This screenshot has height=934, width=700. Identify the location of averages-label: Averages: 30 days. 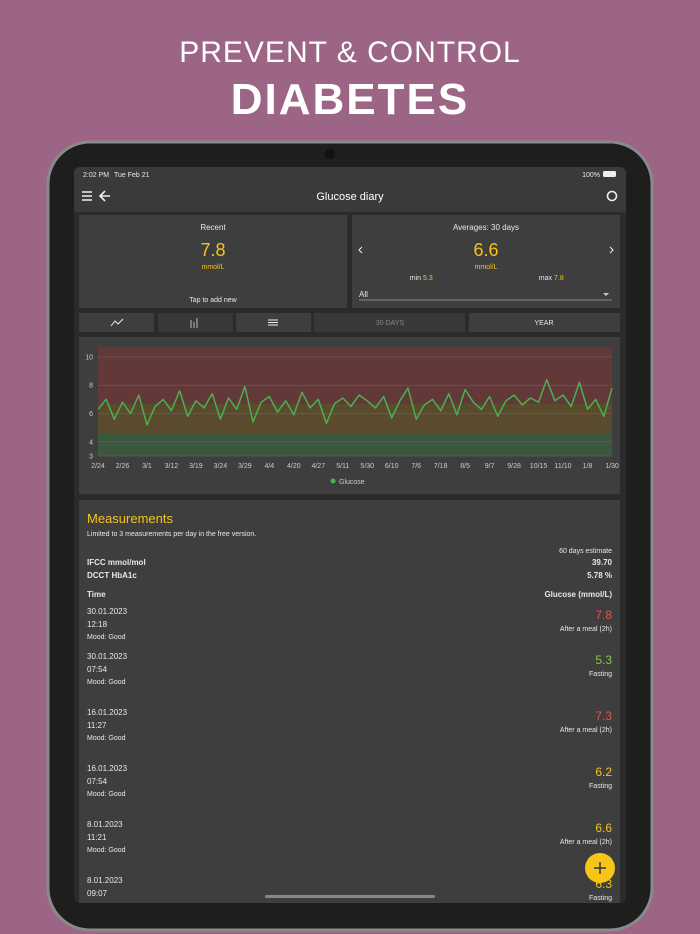
(486, 227).